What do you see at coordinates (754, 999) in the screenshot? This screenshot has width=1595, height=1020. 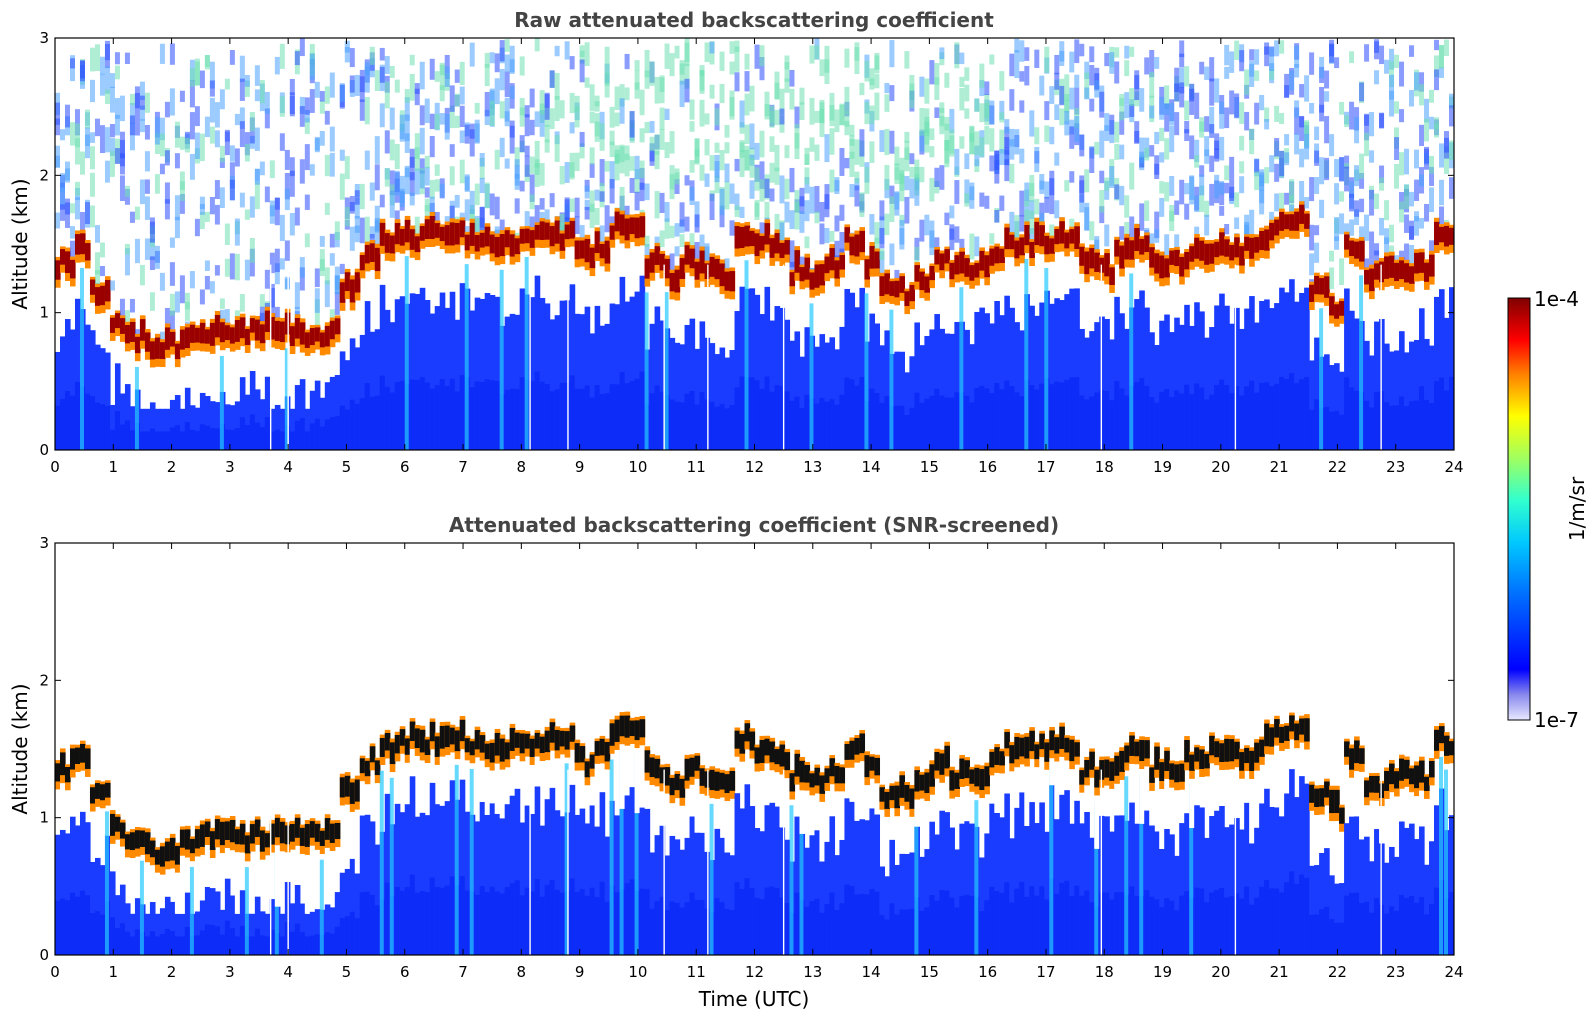 I see `x-axis-label: Time (UTC)` at bounding box center [754, 999].